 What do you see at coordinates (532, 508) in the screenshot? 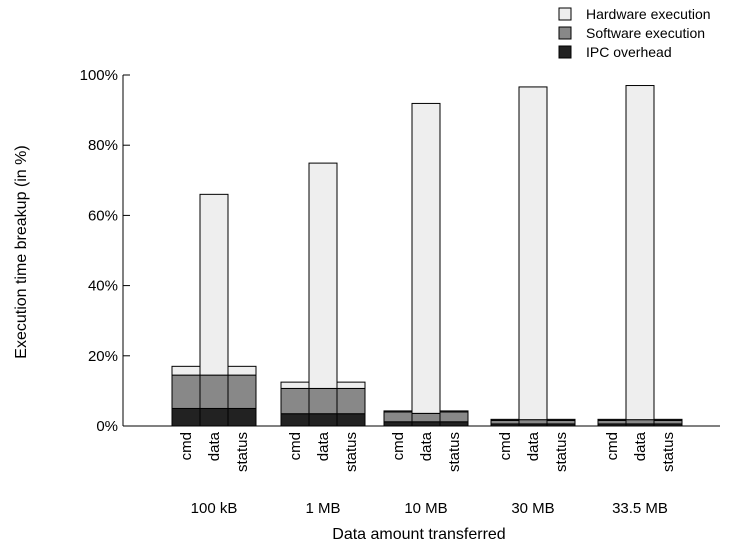
I see `group-label: 30 MB` at bounding box center [532, 508].